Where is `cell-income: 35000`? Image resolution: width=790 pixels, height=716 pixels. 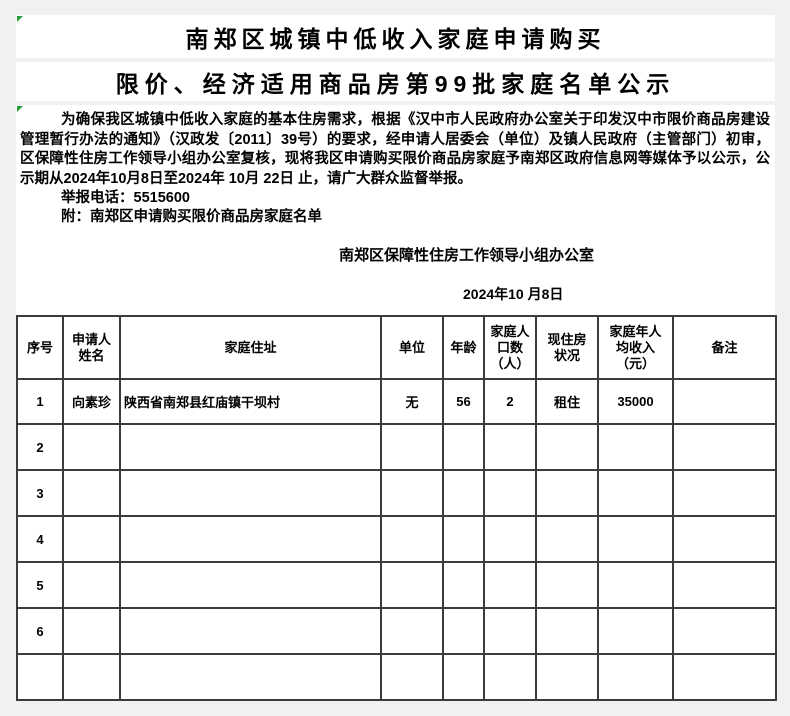
cell-income: 35000 is located at coordinates (635, 401).